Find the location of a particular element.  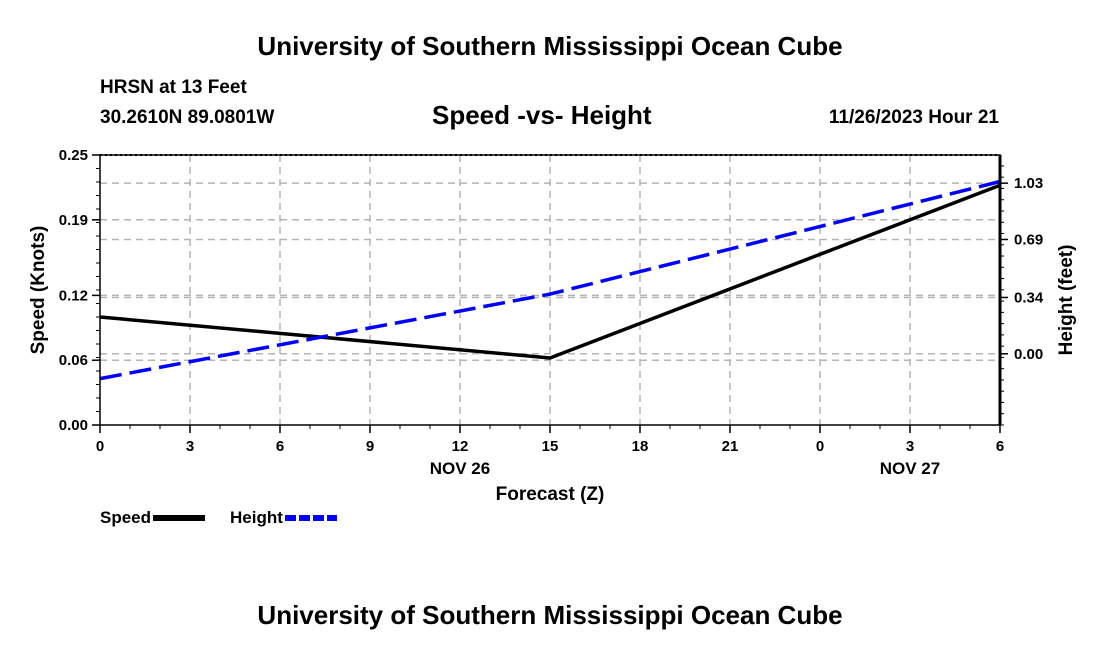

forecast-datetime: 11/26/2023 Hour 21 is located at coordinates (913, 117).